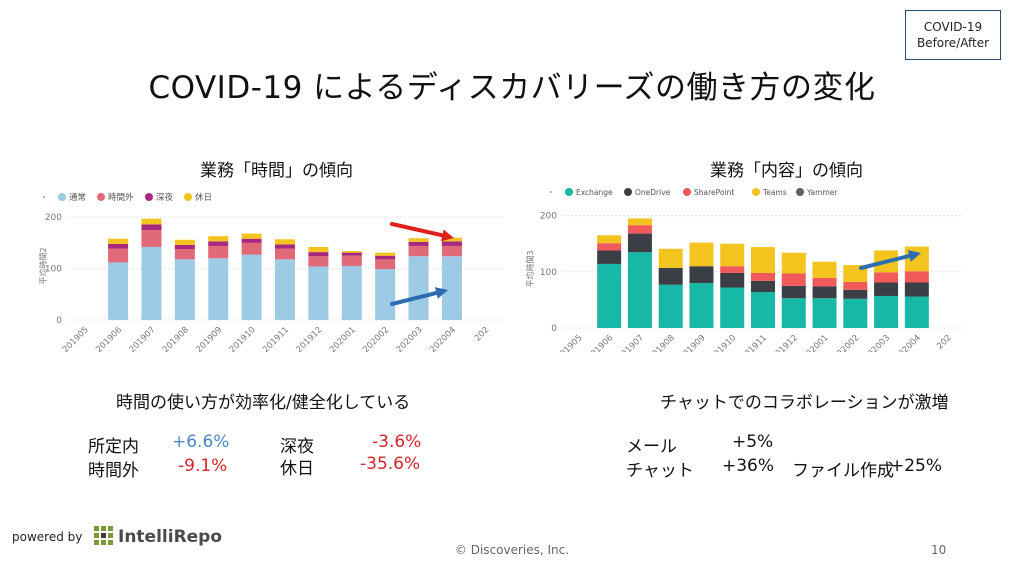 The width and height of the screenshot is (1024, 576). Describe the element at coordinates (203, 466) in the screenshot. I see `stat-value-overtime: -9.1%` at that location.